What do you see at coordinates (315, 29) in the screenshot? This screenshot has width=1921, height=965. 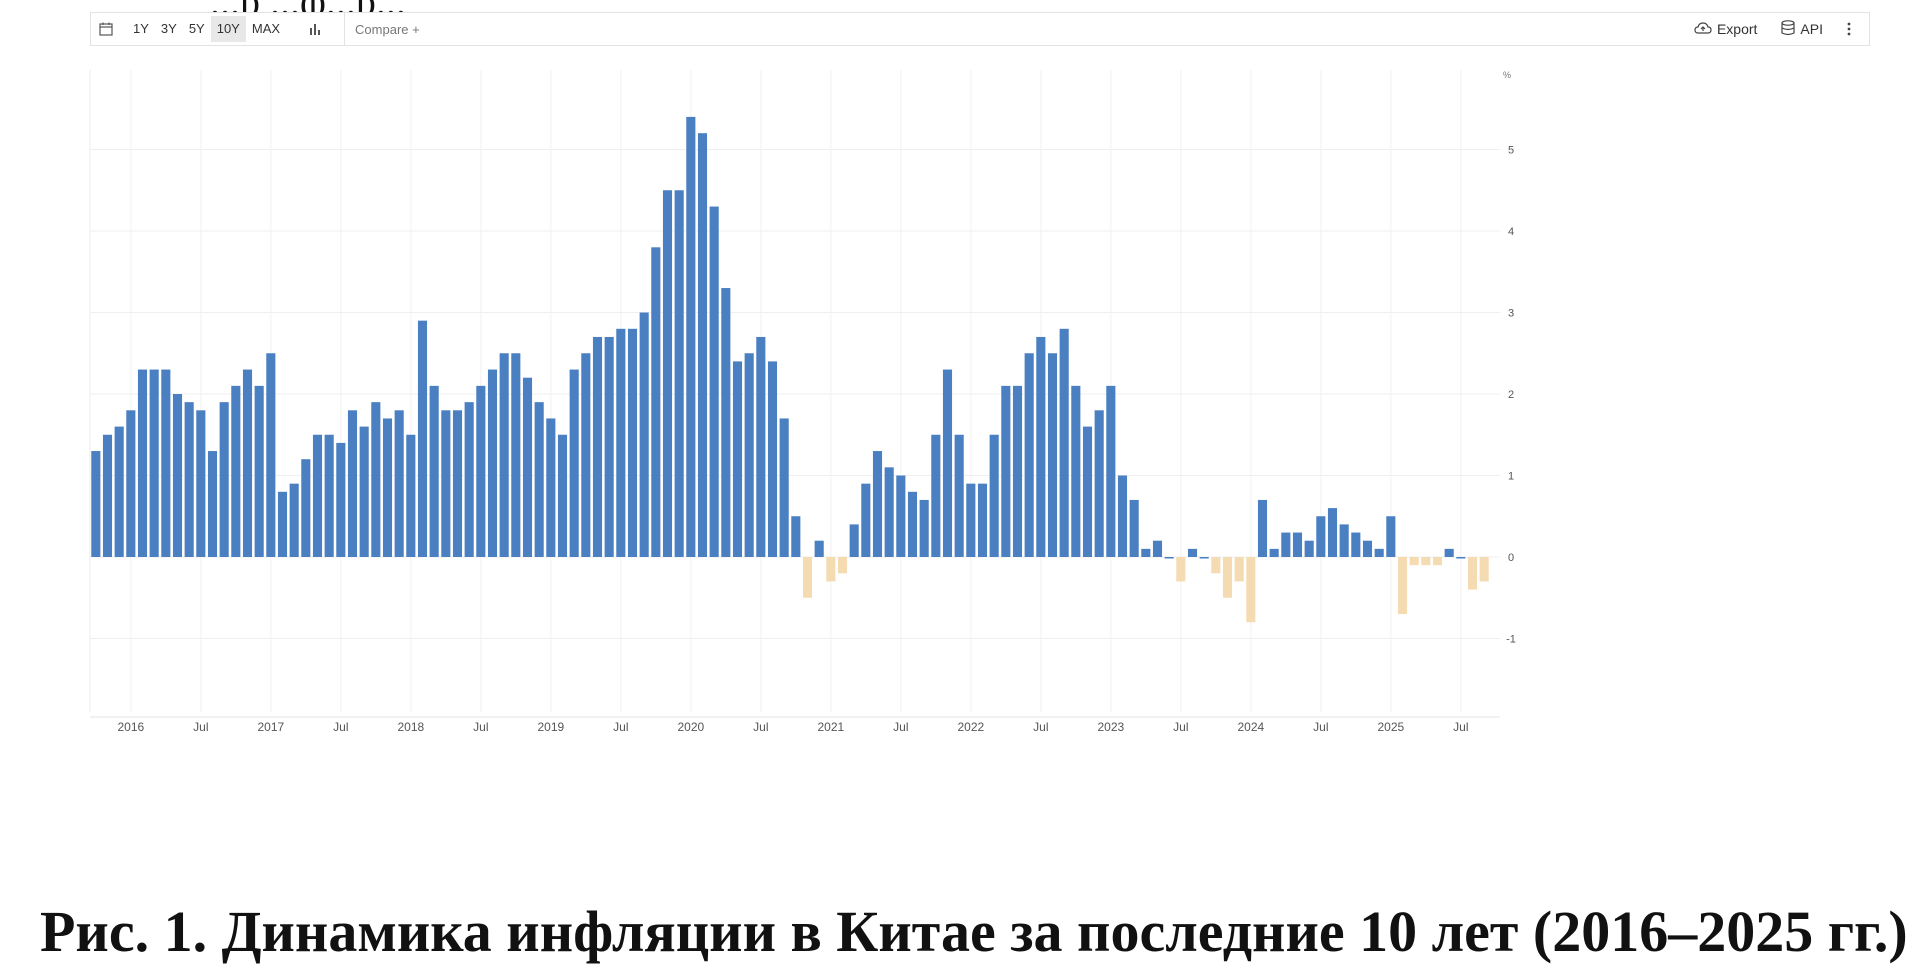 I see `bar-chart-icon` at bounding box center [315, 29].